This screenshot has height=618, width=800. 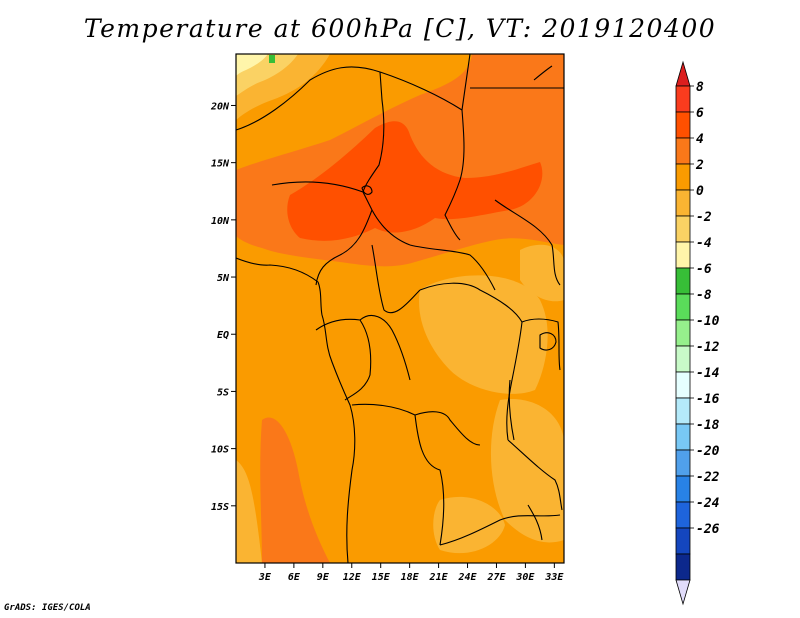 What do you see at coordinates (220, 221) in the screenshot?
I see `lat-tick-label: 10N` at bounding box center [220, 221].